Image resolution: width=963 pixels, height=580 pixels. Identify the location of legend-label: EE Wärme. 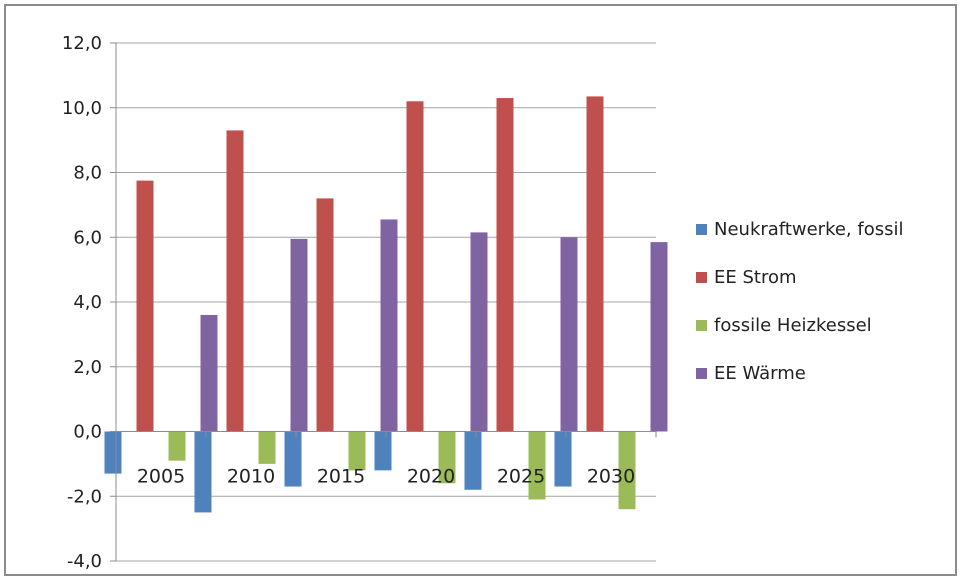
(760, 373).